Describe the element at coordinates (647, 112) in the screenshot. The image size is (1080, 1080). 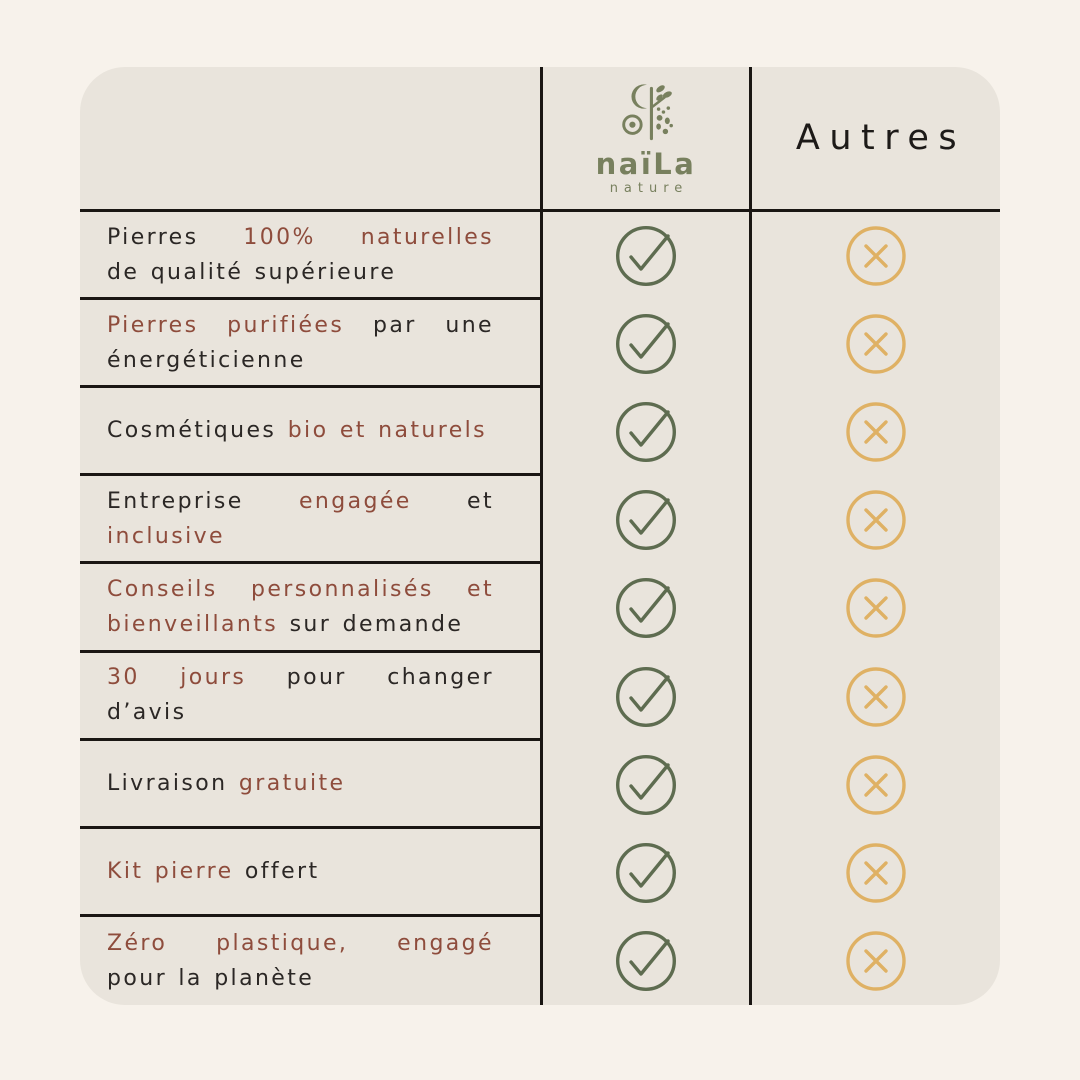
I see `naila-logo-icon` at that location.